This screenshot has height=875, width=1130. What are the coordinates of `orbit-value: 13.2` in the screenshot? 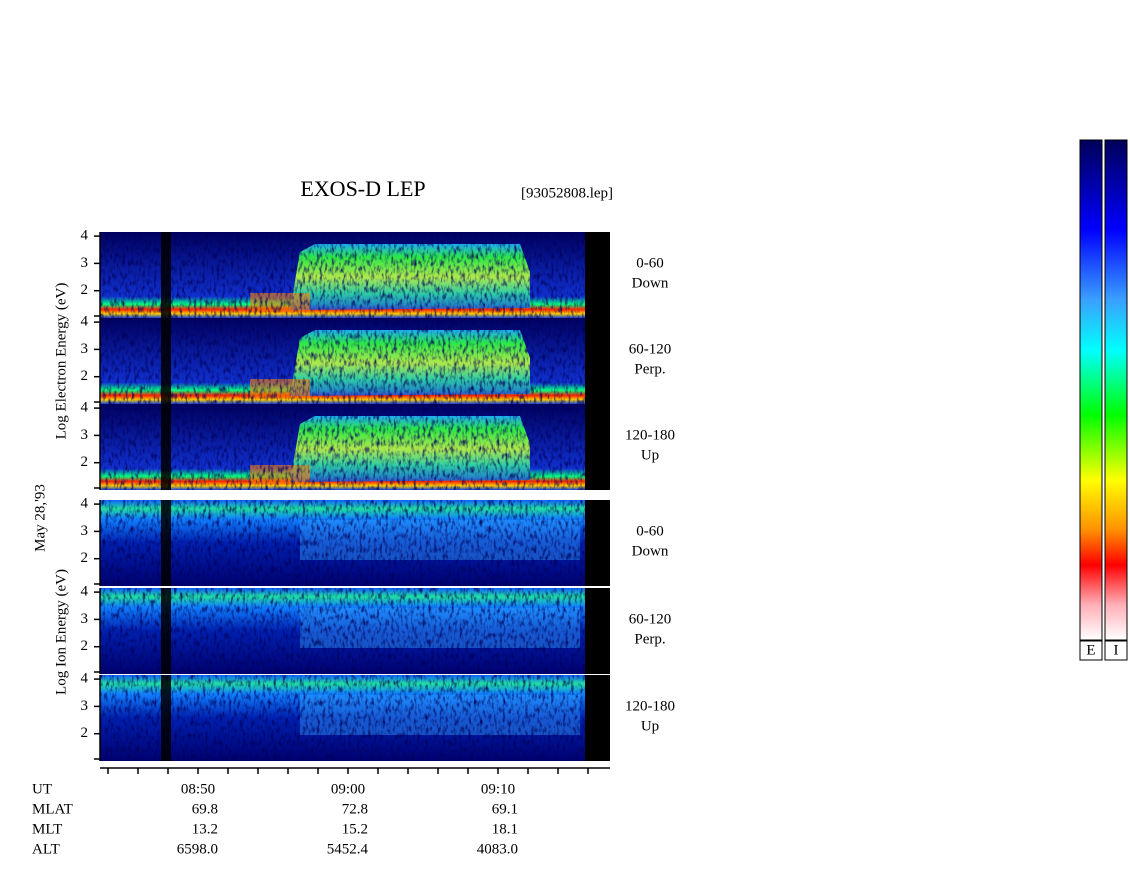 It's located at (205, 829).